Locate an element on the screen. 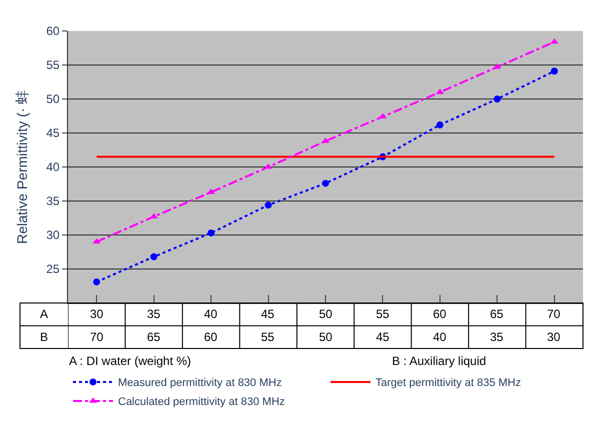 This screenshot has height=423, width=591. text: 45 is located at coordinates (383, 337).